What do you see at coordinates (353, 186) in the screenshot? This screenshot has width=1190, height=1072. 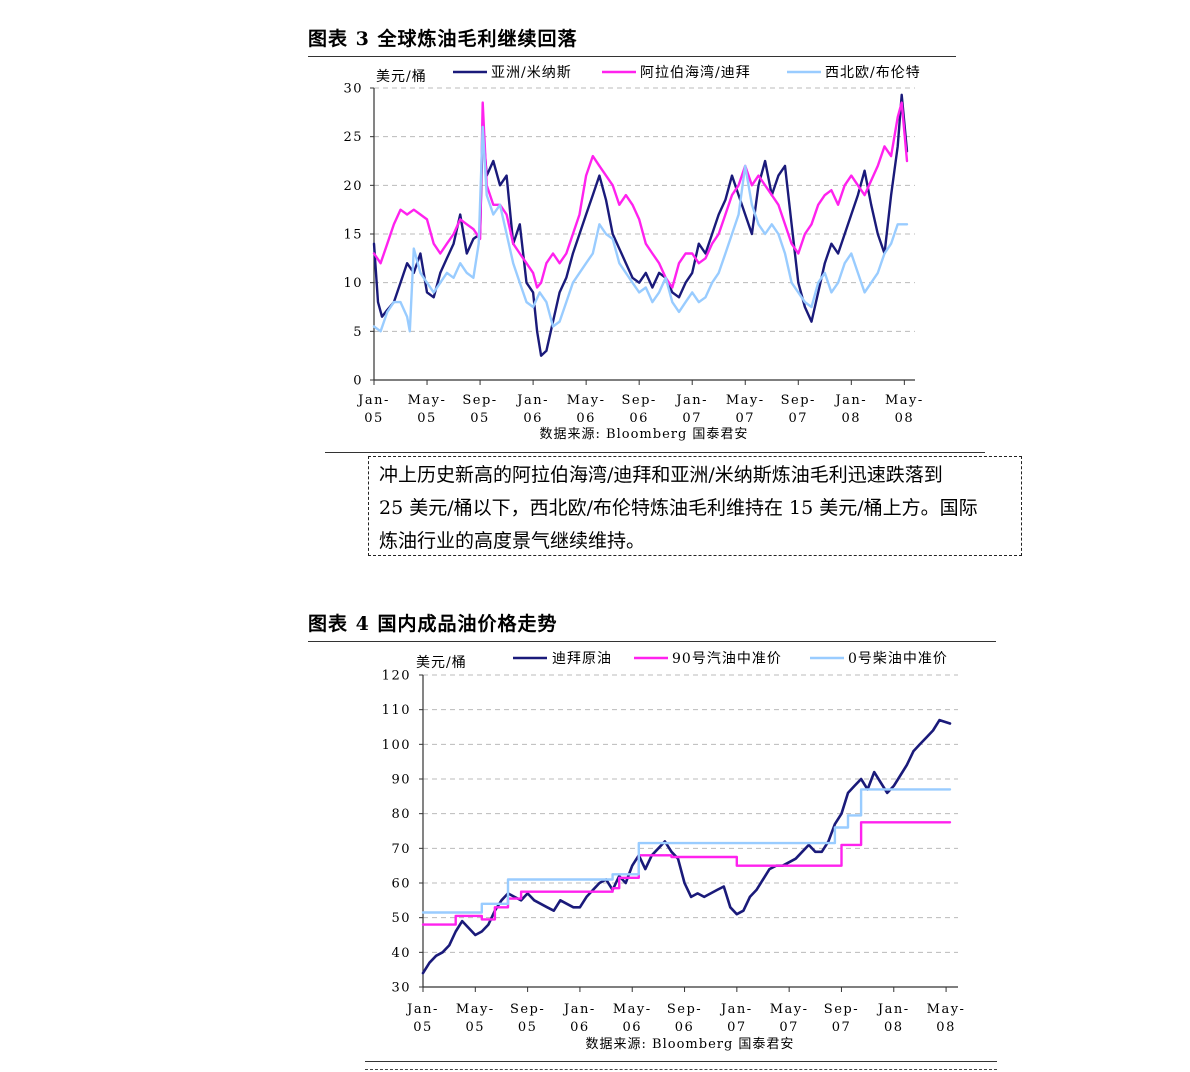 I see `y-tick-label: 20` at bounding box center [353, 186].